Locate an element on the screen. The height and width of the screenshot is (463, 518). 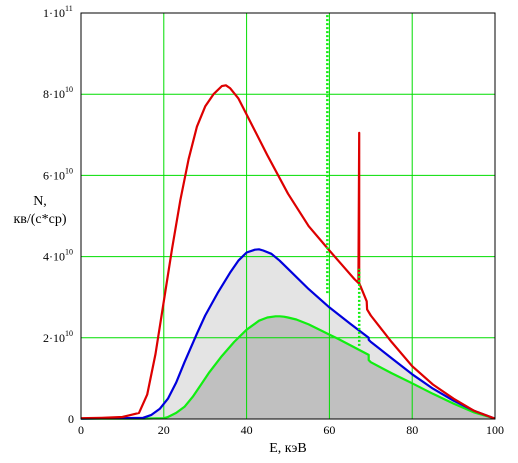
y-tick-label: 6·10 is located at coordinates (54, 175).